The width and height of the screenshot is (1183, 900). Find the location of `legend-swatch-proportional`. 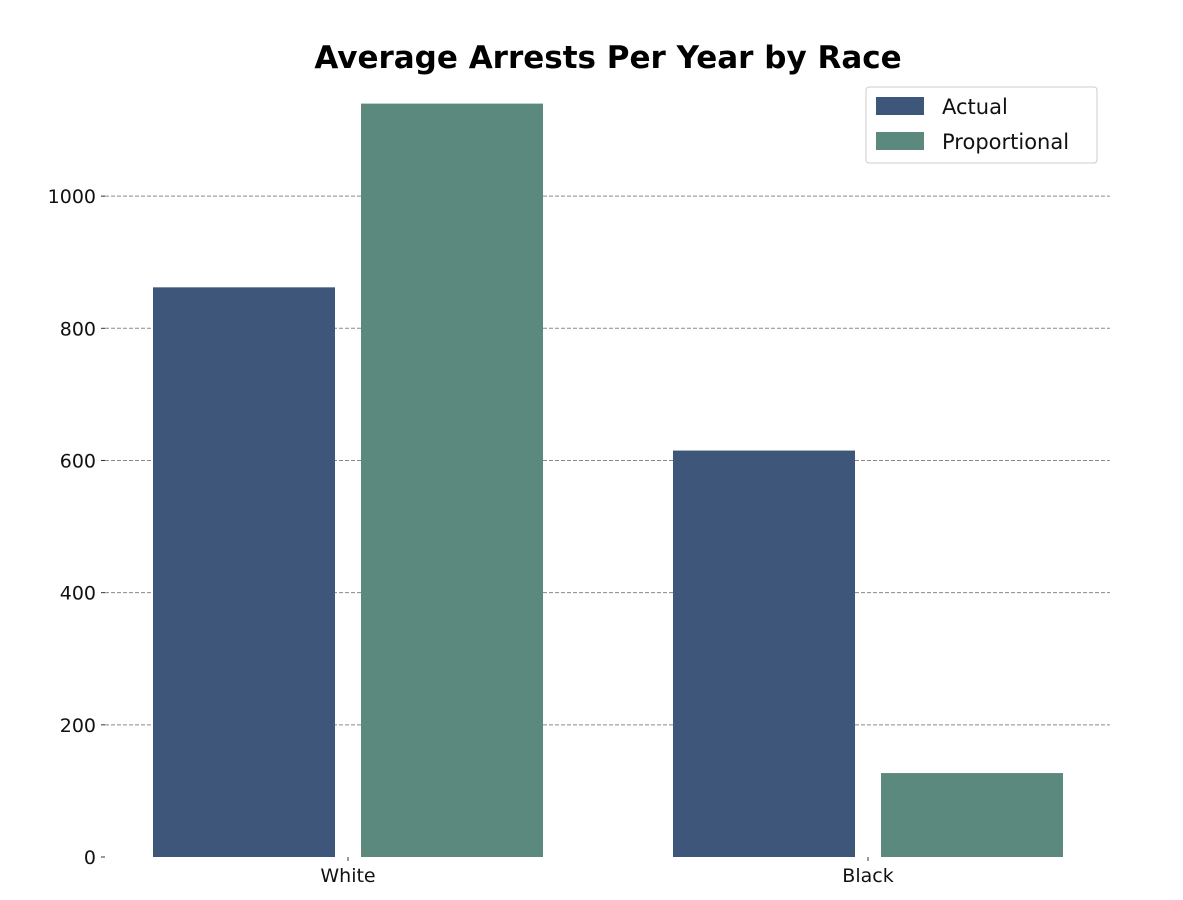

legend-swatch-proportional is located at coordinates (900, 141).